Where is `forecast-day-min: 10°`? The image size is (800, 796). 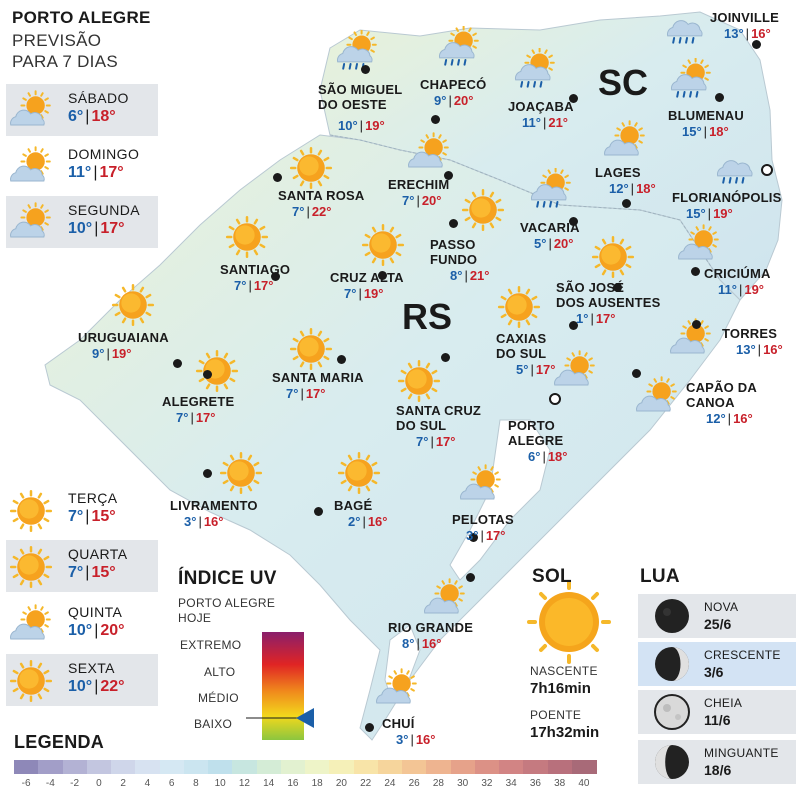 forecast-day-min: 10° is located at coordinates (80, 228).